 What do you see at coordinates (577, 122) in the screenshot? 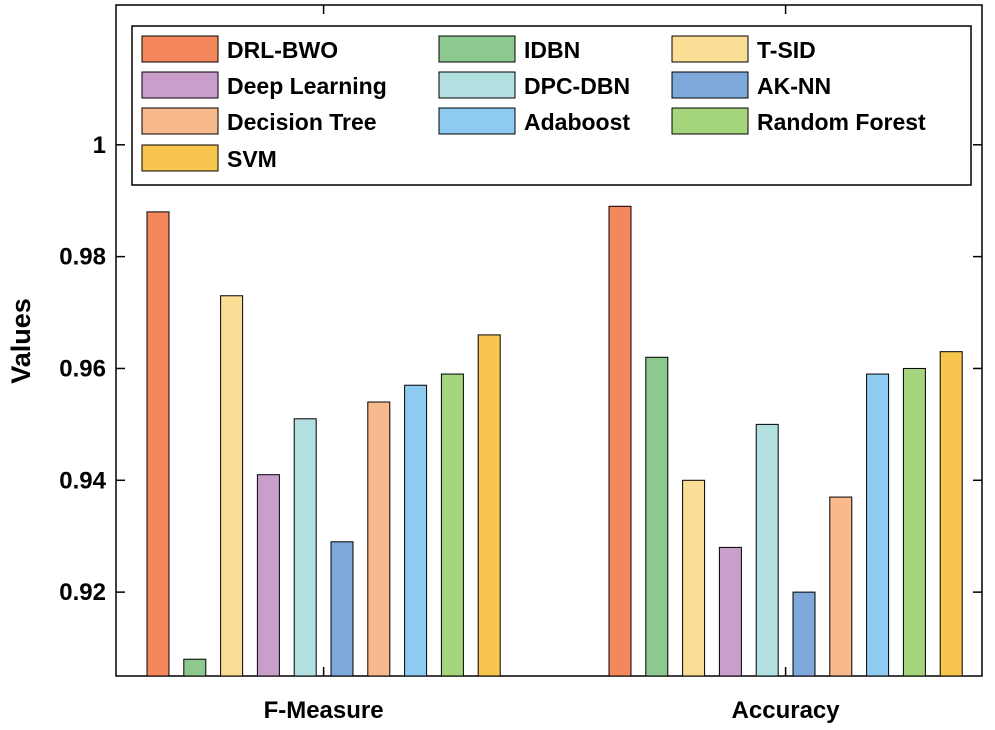
I see `legend-label: Adaboost` at bounding box center [577, 122].